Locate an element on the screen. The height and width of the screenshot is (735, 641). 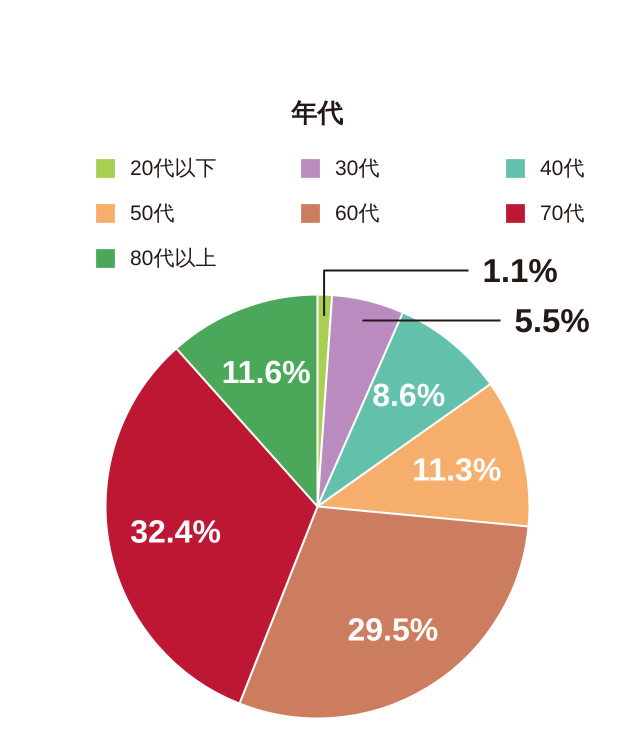
data-label: 5.5% is located at coordinates (552, 320).